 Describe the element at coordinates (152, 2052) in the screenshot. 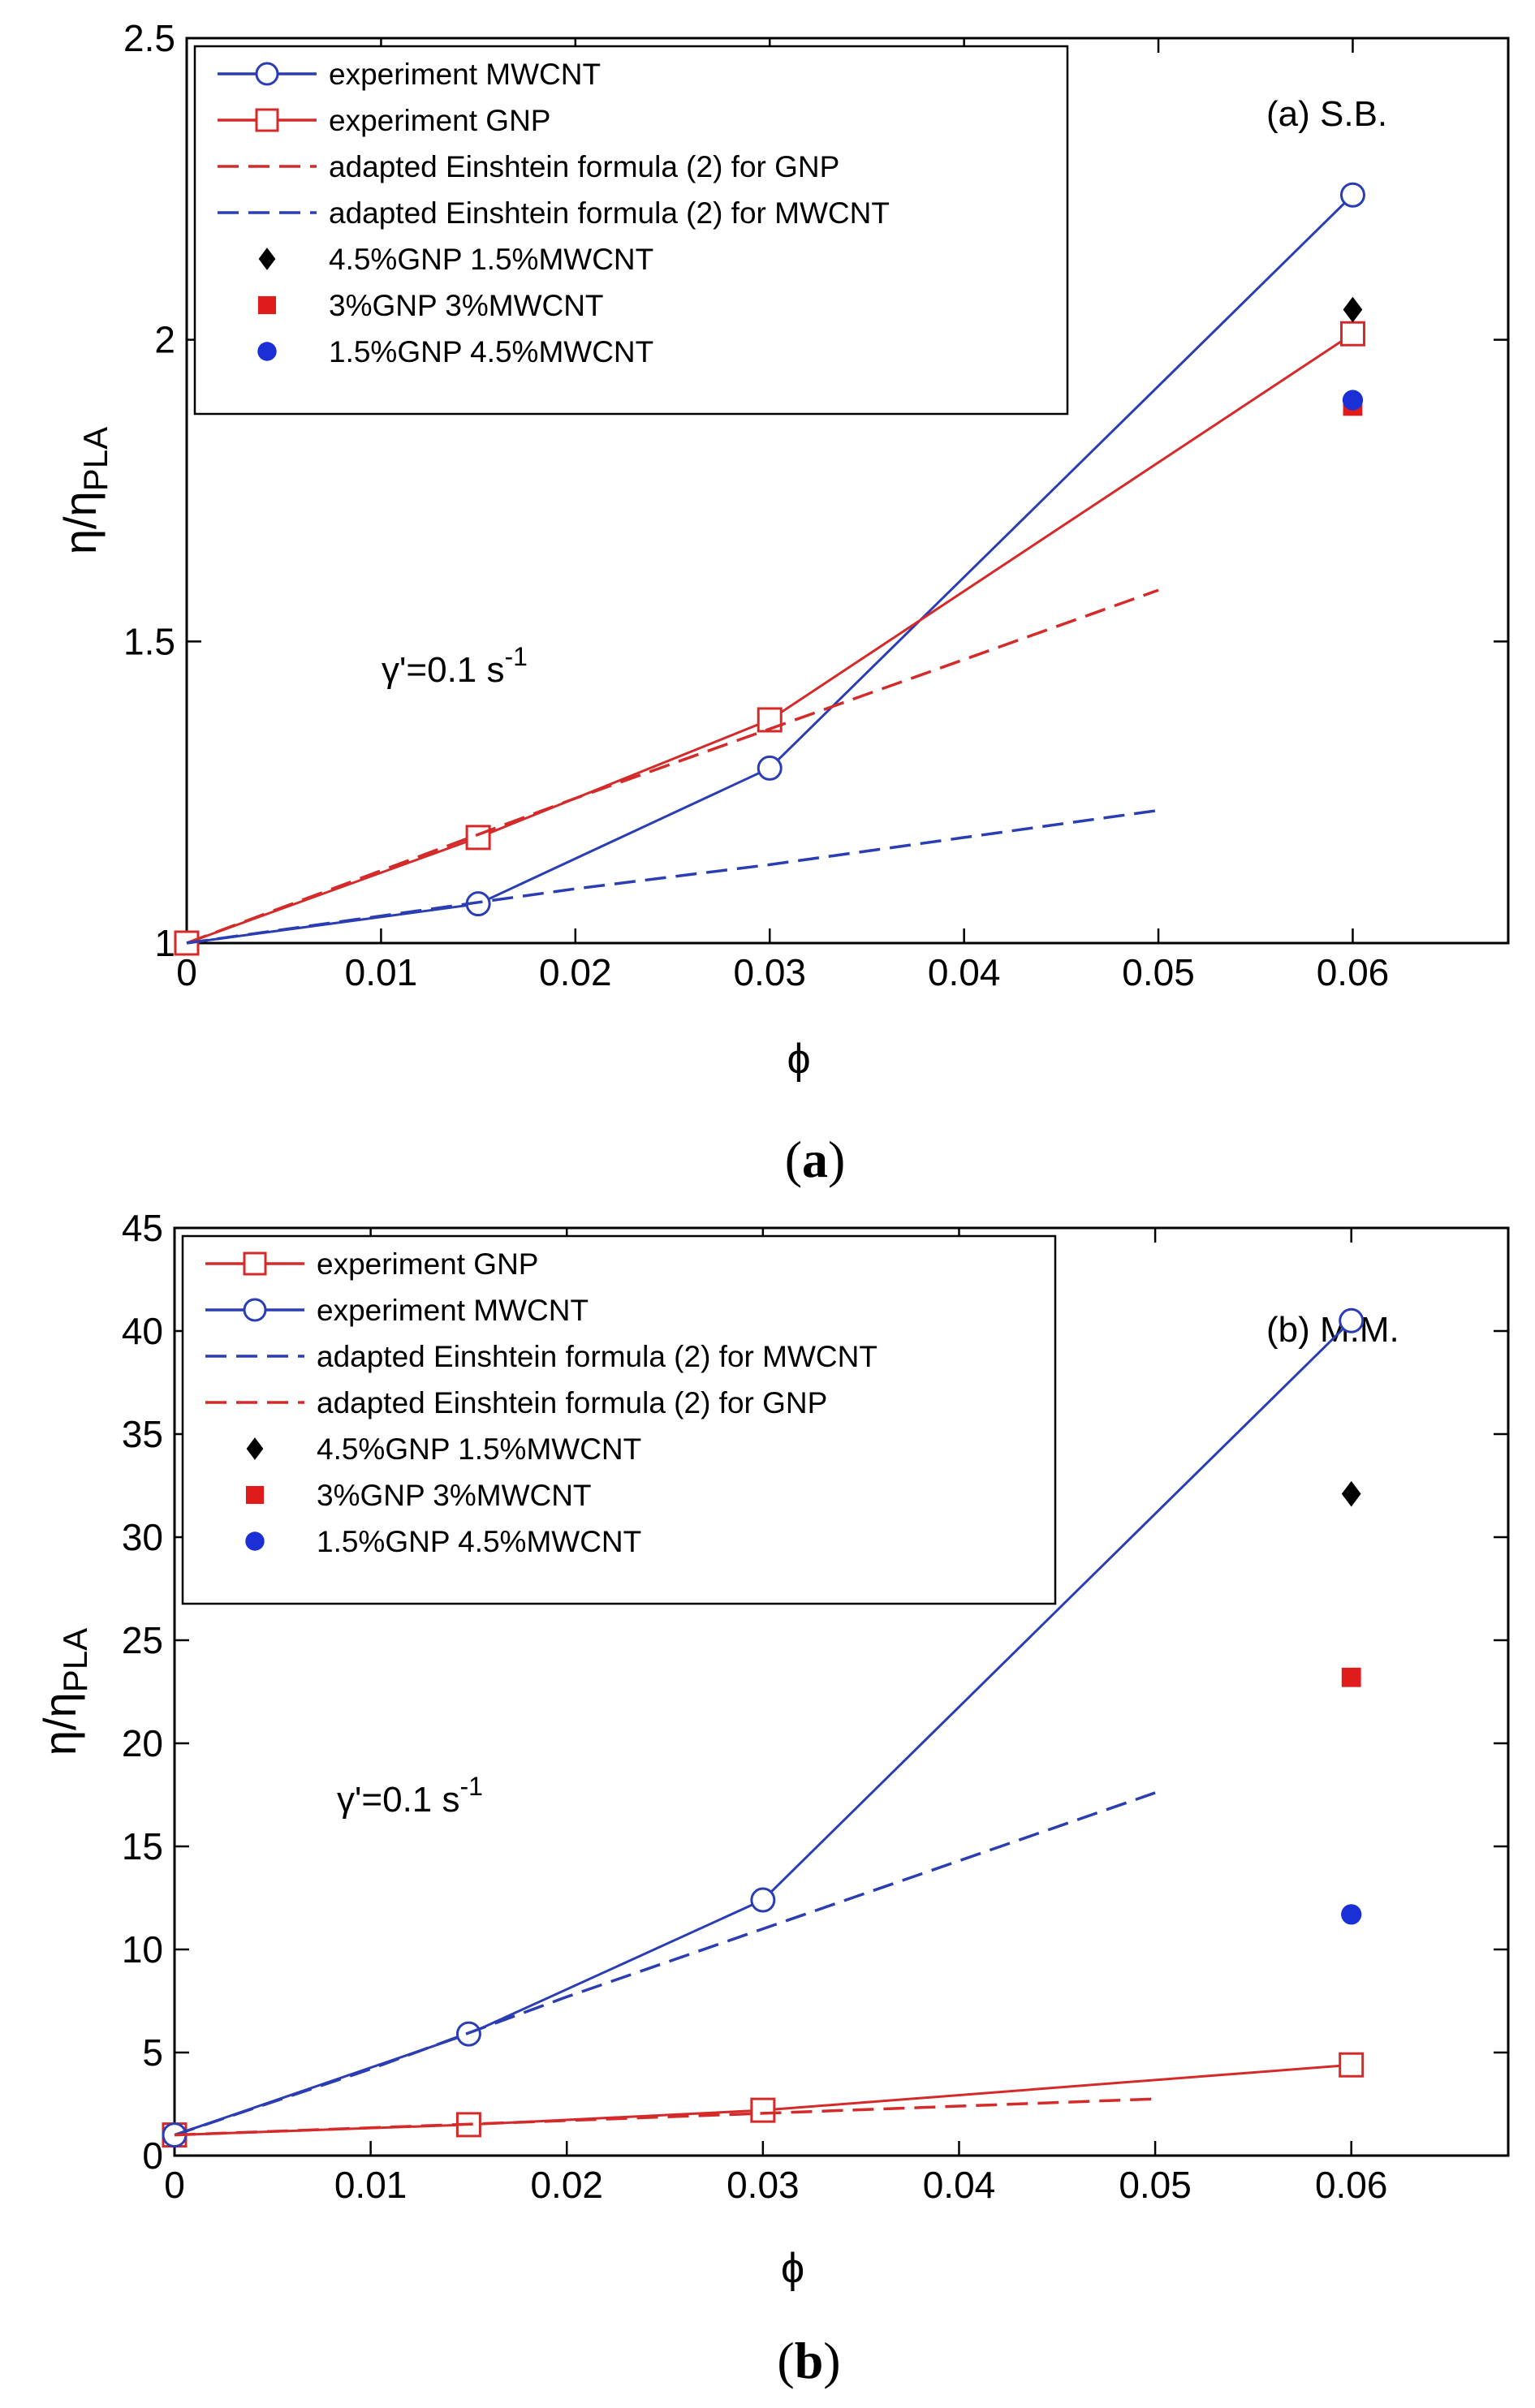

I see `y-tick-label: 5` at that location.